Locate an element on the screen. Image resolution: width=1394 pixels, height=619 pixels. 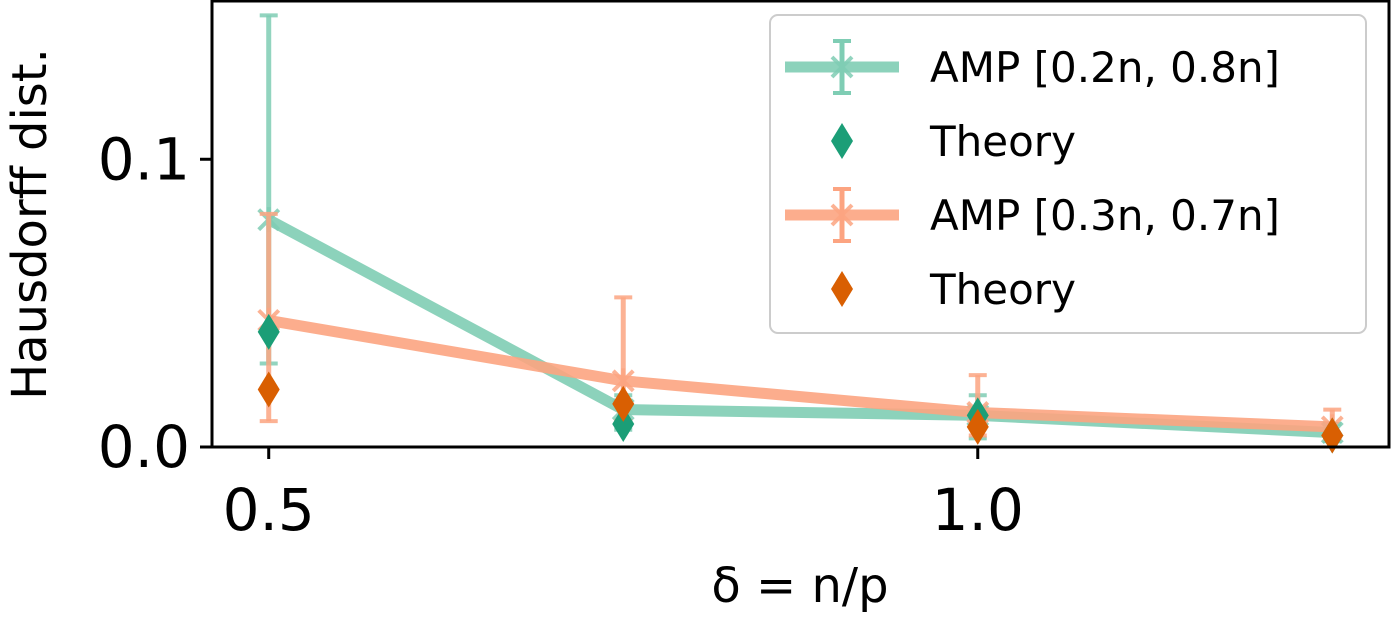
x-tick-label-1: 1.0 is located at coordinates (978, 510).